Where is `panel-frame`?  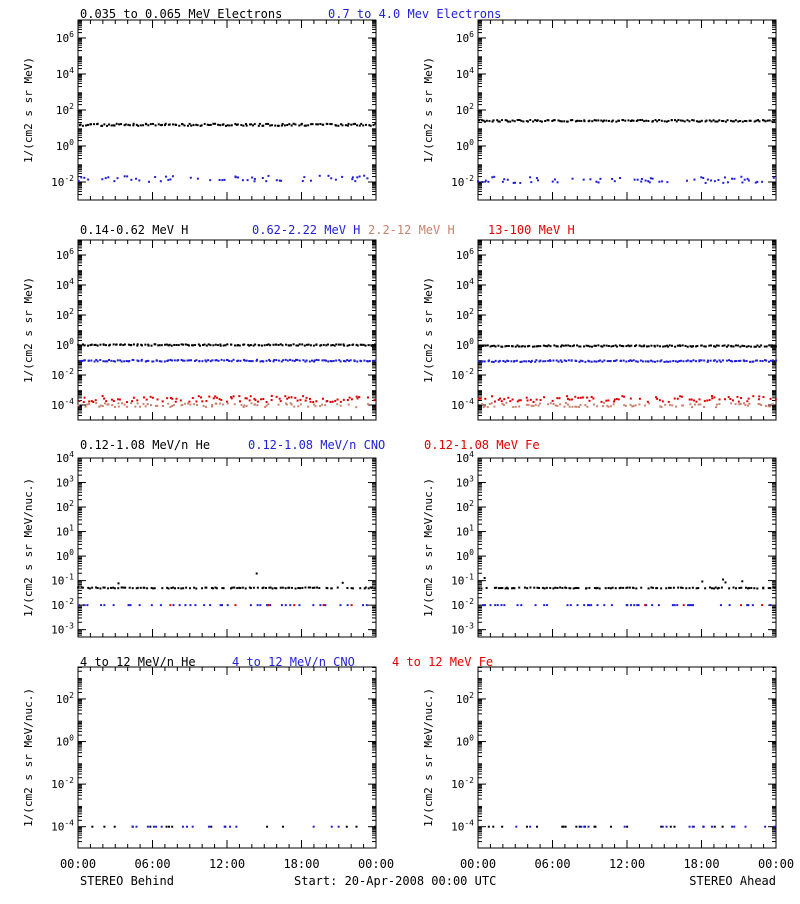
panel-frame is located at coordinates (627, 547).